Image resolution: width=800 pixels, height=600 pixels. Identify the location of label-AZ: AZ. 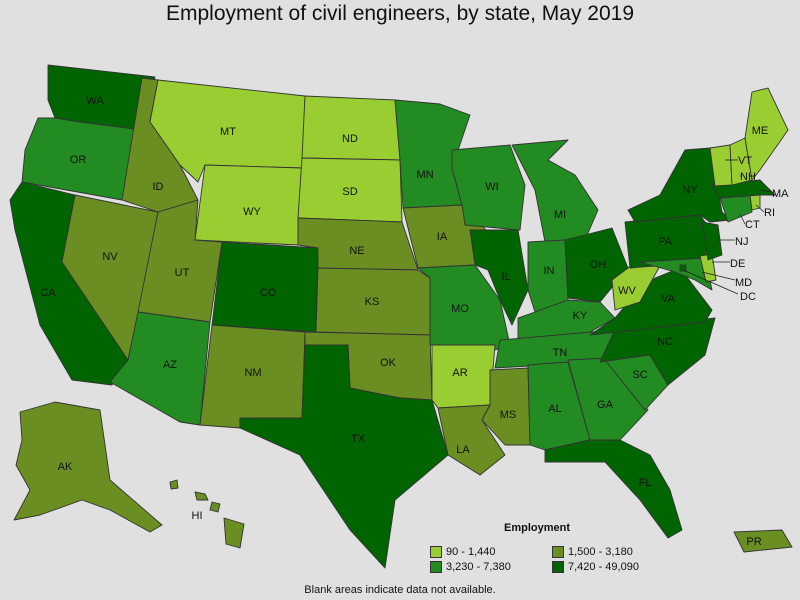
(170, 365).